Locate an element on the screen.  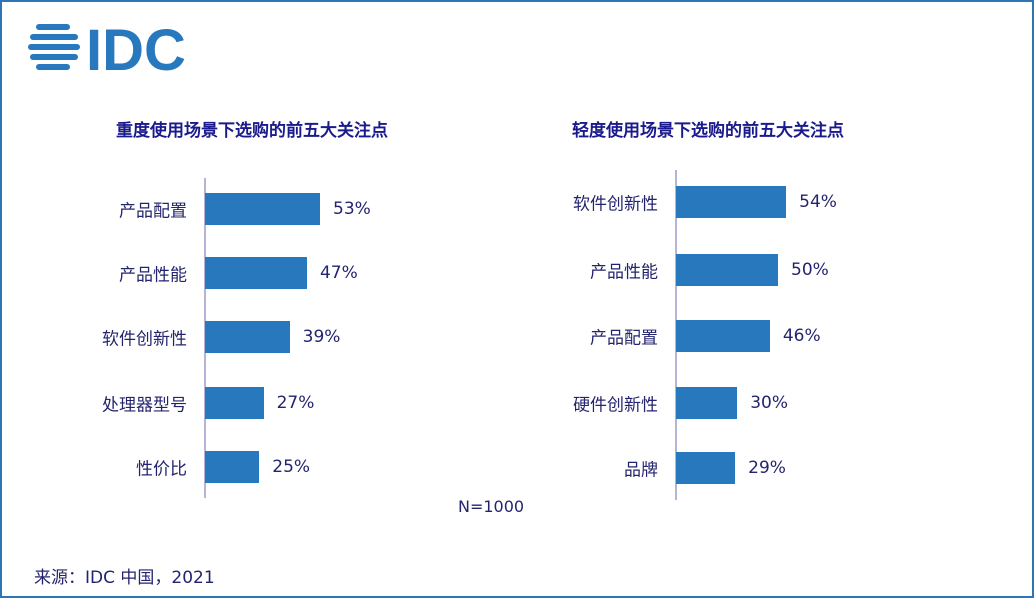
idc-logo: IDC is located at coordinates (107, 48).